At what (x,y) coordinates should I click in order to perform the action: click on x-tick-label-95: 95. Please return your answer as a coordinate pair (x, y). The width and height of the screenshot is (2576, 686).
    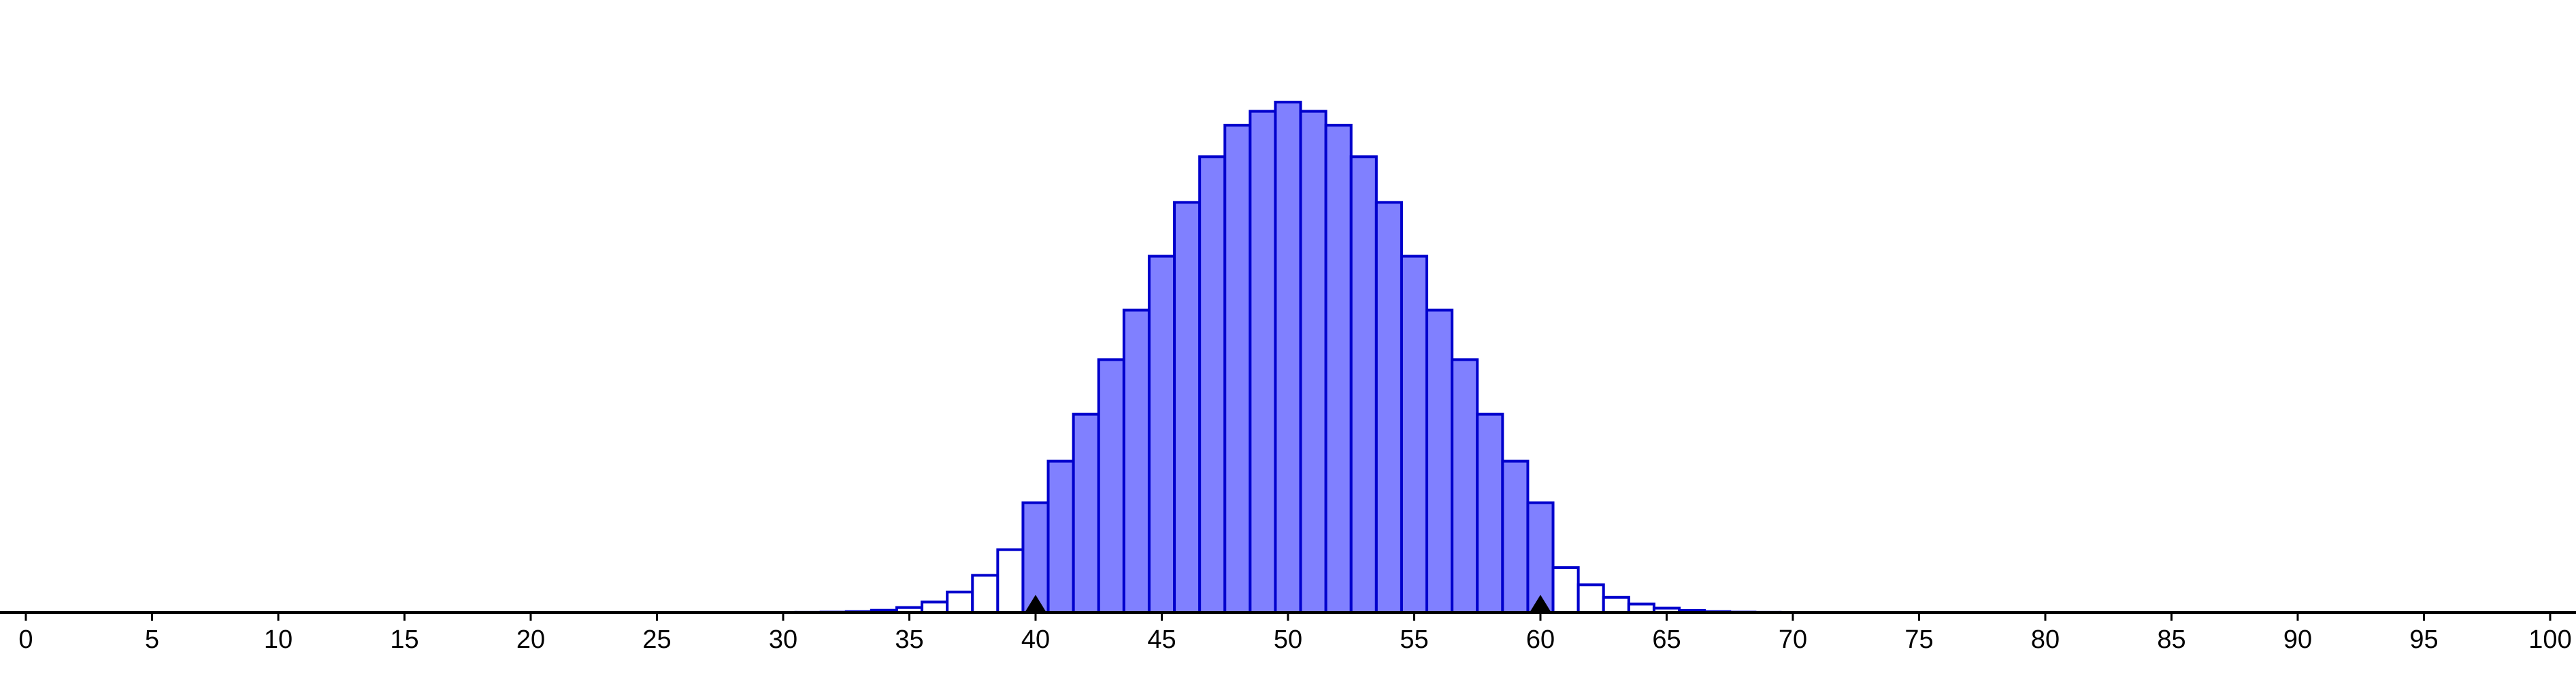
    Looking at the image, I should click on (2423, 640).